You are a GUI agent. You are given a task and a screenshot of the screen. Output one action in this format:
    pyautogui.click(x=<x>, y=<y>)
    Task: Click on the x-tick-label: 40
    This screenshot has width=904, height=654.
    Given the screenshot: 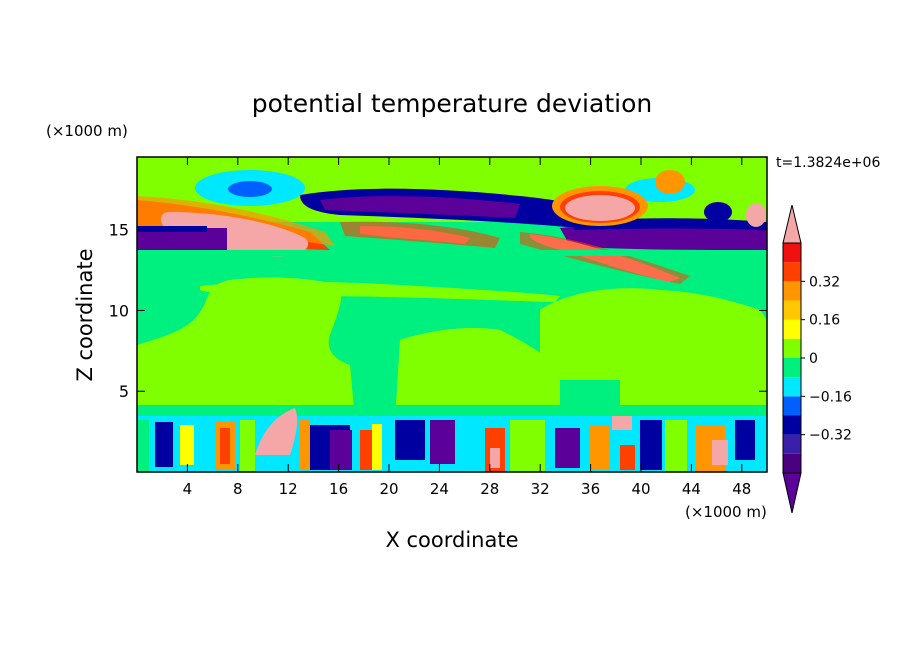 What is the action you would take?
    pyautogui.click(x=640, y=489)
    